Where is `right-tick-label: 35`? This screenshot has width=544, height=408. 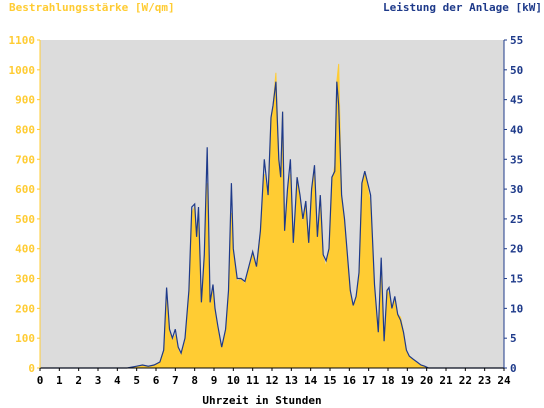 right-tick-label: 35 is located at coordinates (516, 159).